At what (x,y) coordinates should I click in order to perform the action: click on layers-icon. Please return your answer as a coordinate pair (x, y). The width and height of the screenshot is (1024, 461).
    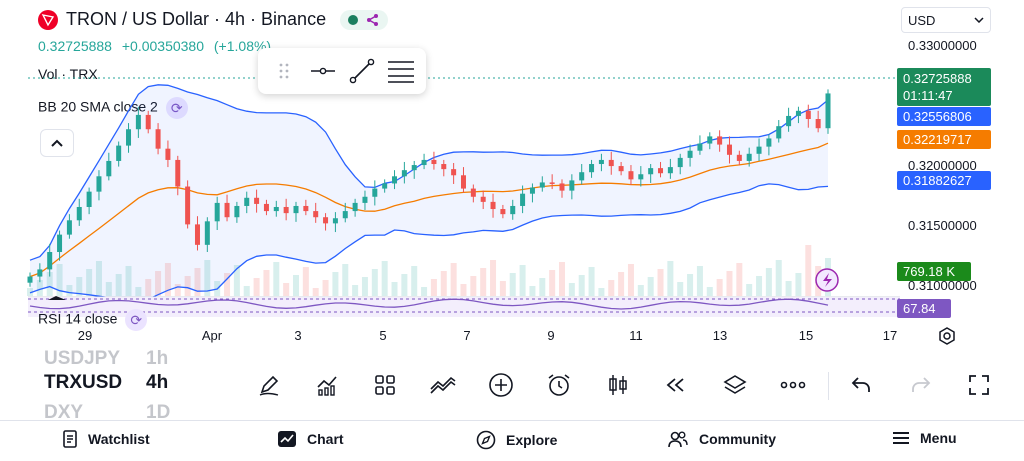
    Looking at the image, I should click on (735, 385).